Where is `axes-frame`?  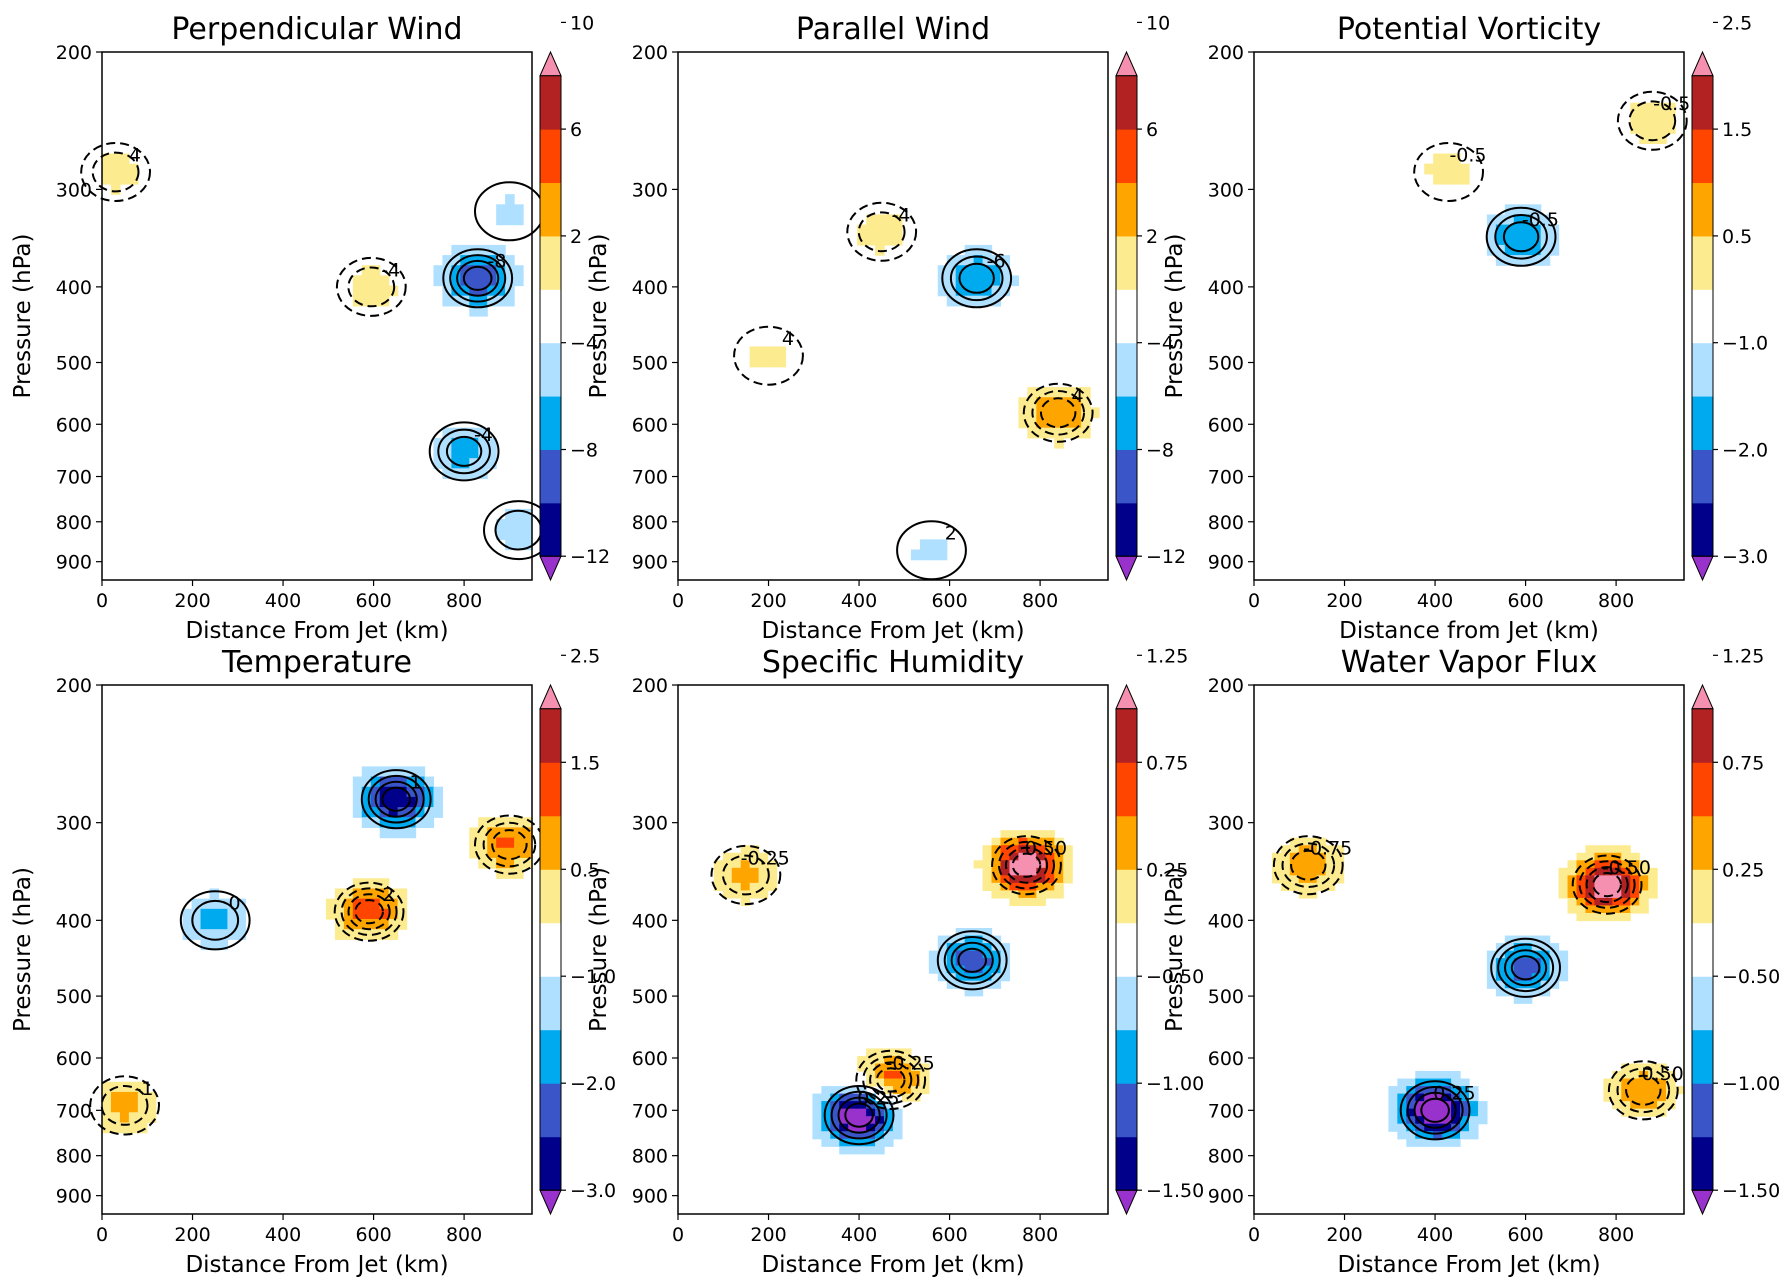
axes-frame is located at coordinates (1469, 949).